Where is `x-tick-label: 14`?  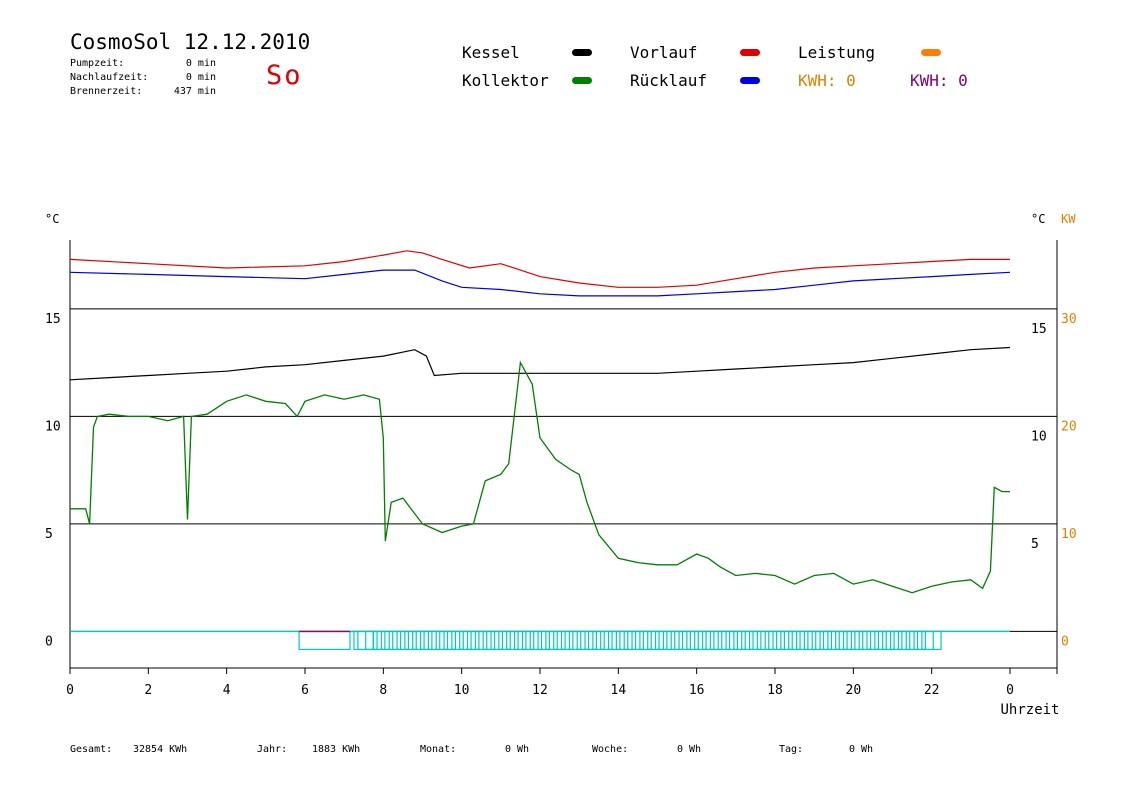 x-tick-label: 14 is located at coordinates (619, 690).